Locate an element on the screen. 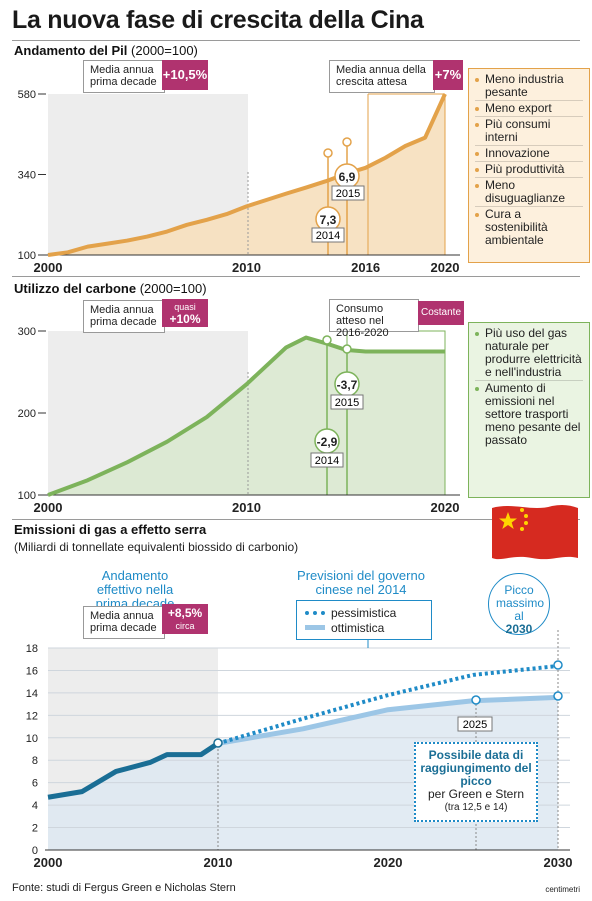 This screenshot has height=901, width=592. pil-xtick-label: 2000 is located at coordinates (48, 267).